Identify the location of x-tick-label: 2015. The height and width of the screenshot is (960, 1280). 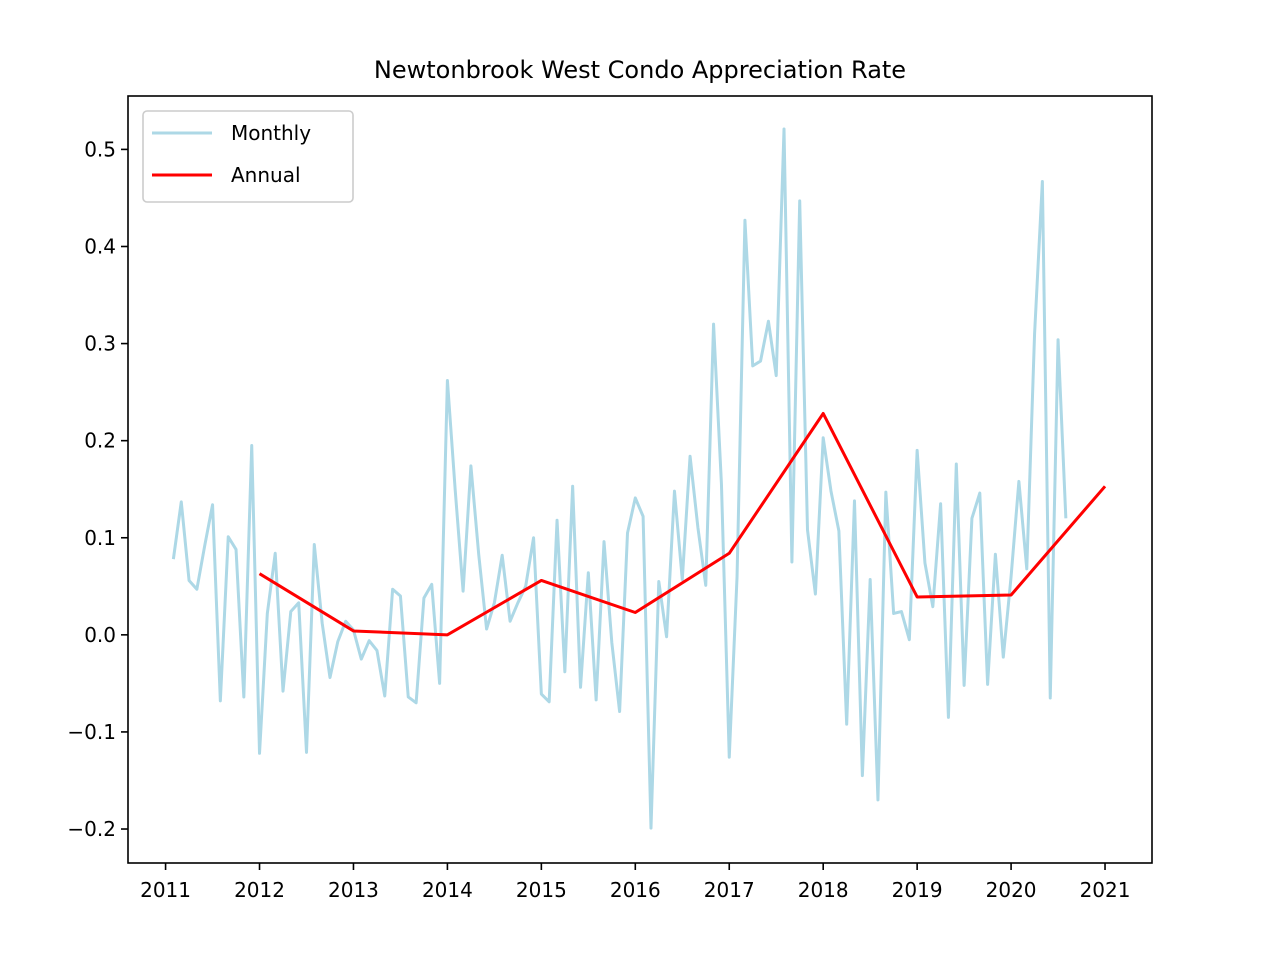
(541, 890).